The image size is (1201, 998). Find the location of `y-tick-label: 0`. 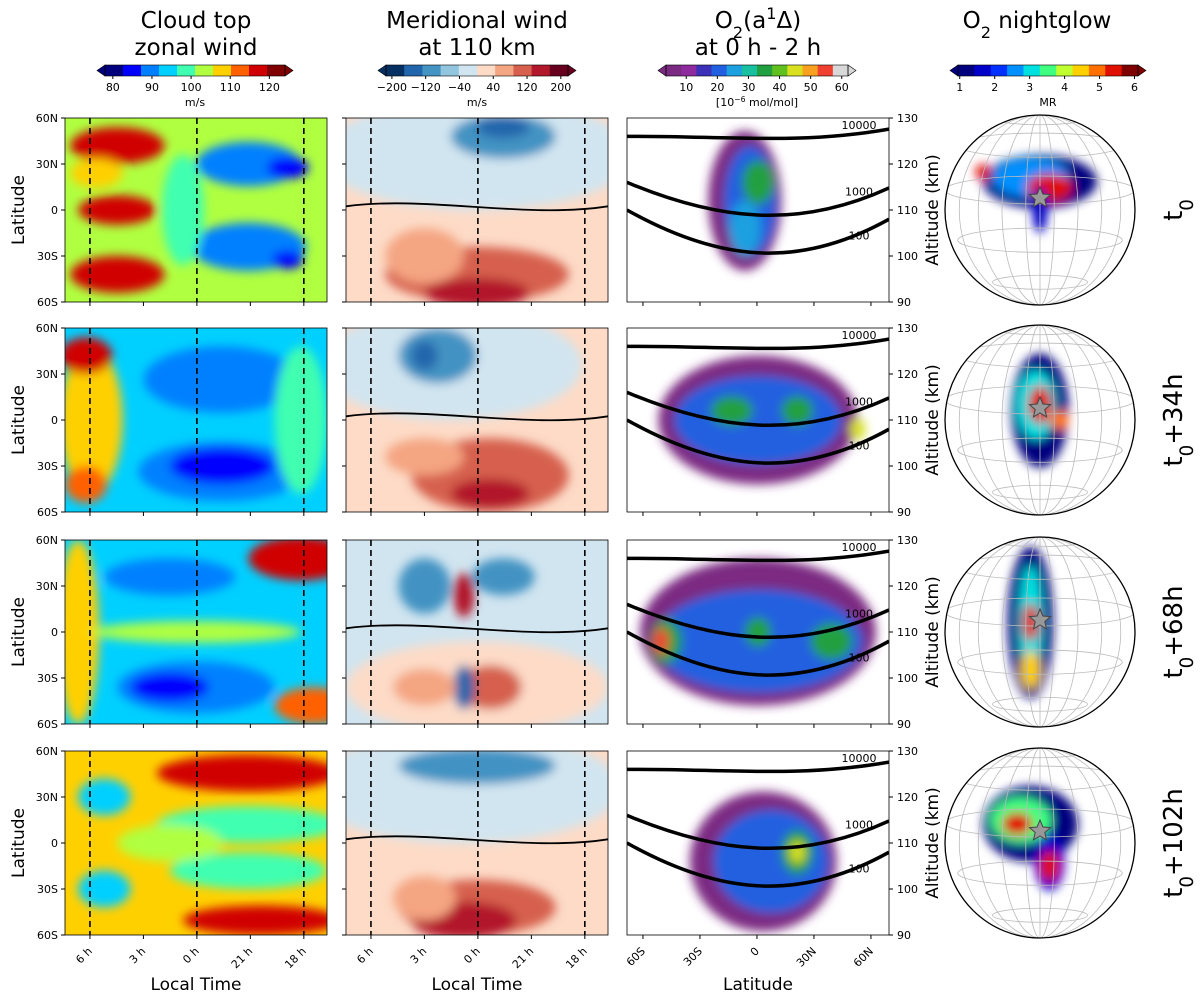

y-tick-label: 0 is located at coordinates (54, 843).